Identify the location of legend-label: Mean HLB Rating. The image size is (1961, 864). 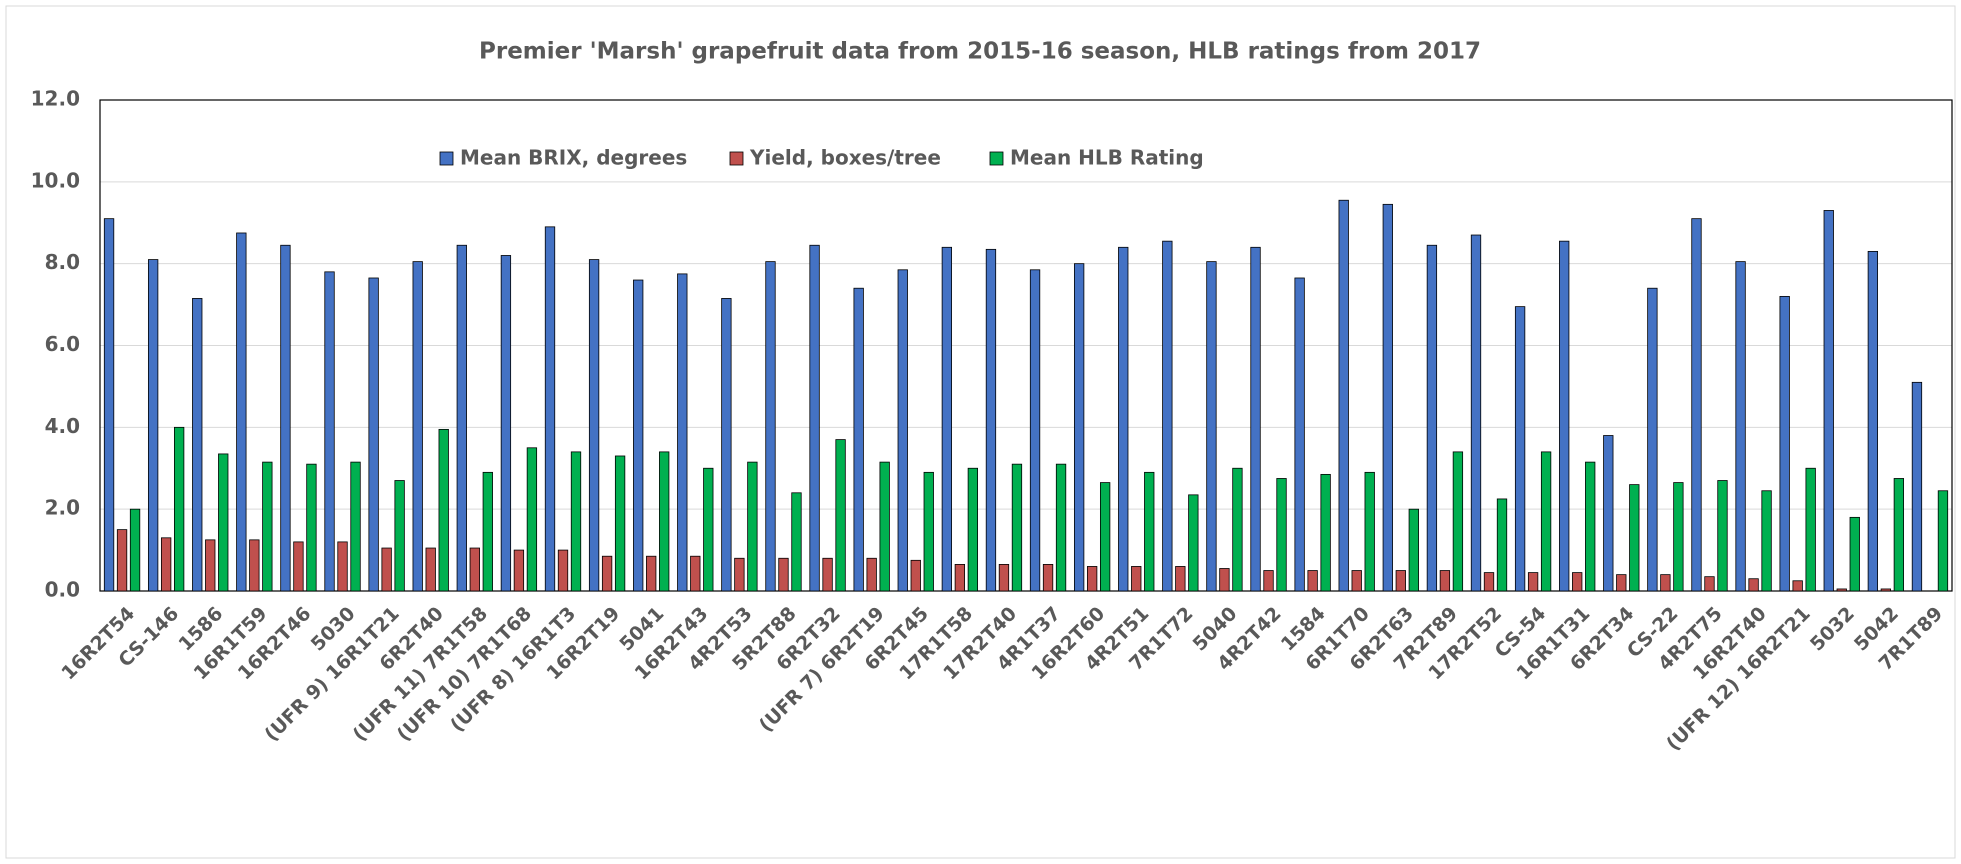
(1107, 158).